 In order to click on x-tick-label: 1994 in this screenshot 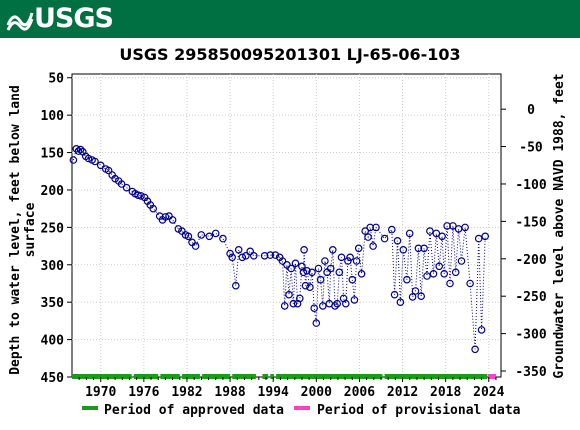, I will do `click(273, 392)`.